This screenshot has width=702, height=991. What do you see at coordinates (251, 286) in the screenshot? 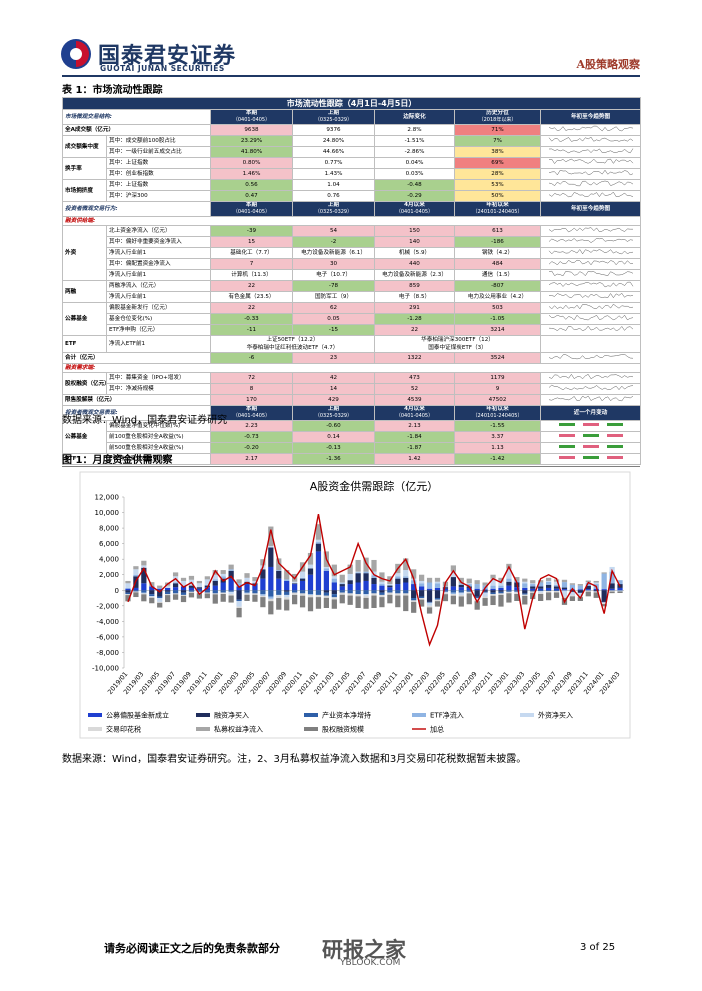
I see `table-cell: 22` at bounding box center [251, 286].